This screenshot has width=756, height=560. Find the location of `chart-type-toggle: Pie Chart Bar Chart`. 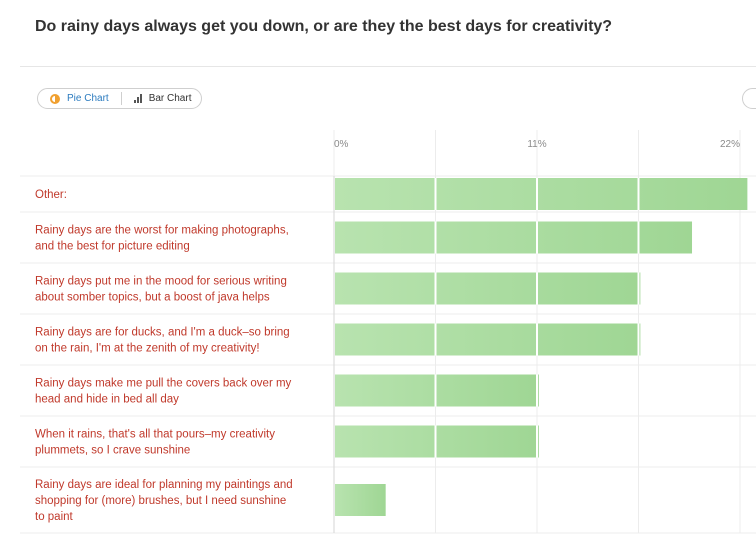

chart-type-toggle: Pie Chart Bar Chart is located at coordinates (120, 98).